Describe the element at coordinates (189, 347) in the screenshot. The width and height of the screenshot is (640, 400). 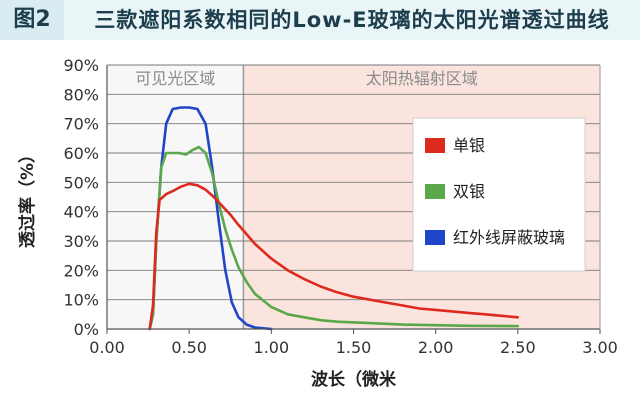
I see `x-tick-label: 0.50` at that location.